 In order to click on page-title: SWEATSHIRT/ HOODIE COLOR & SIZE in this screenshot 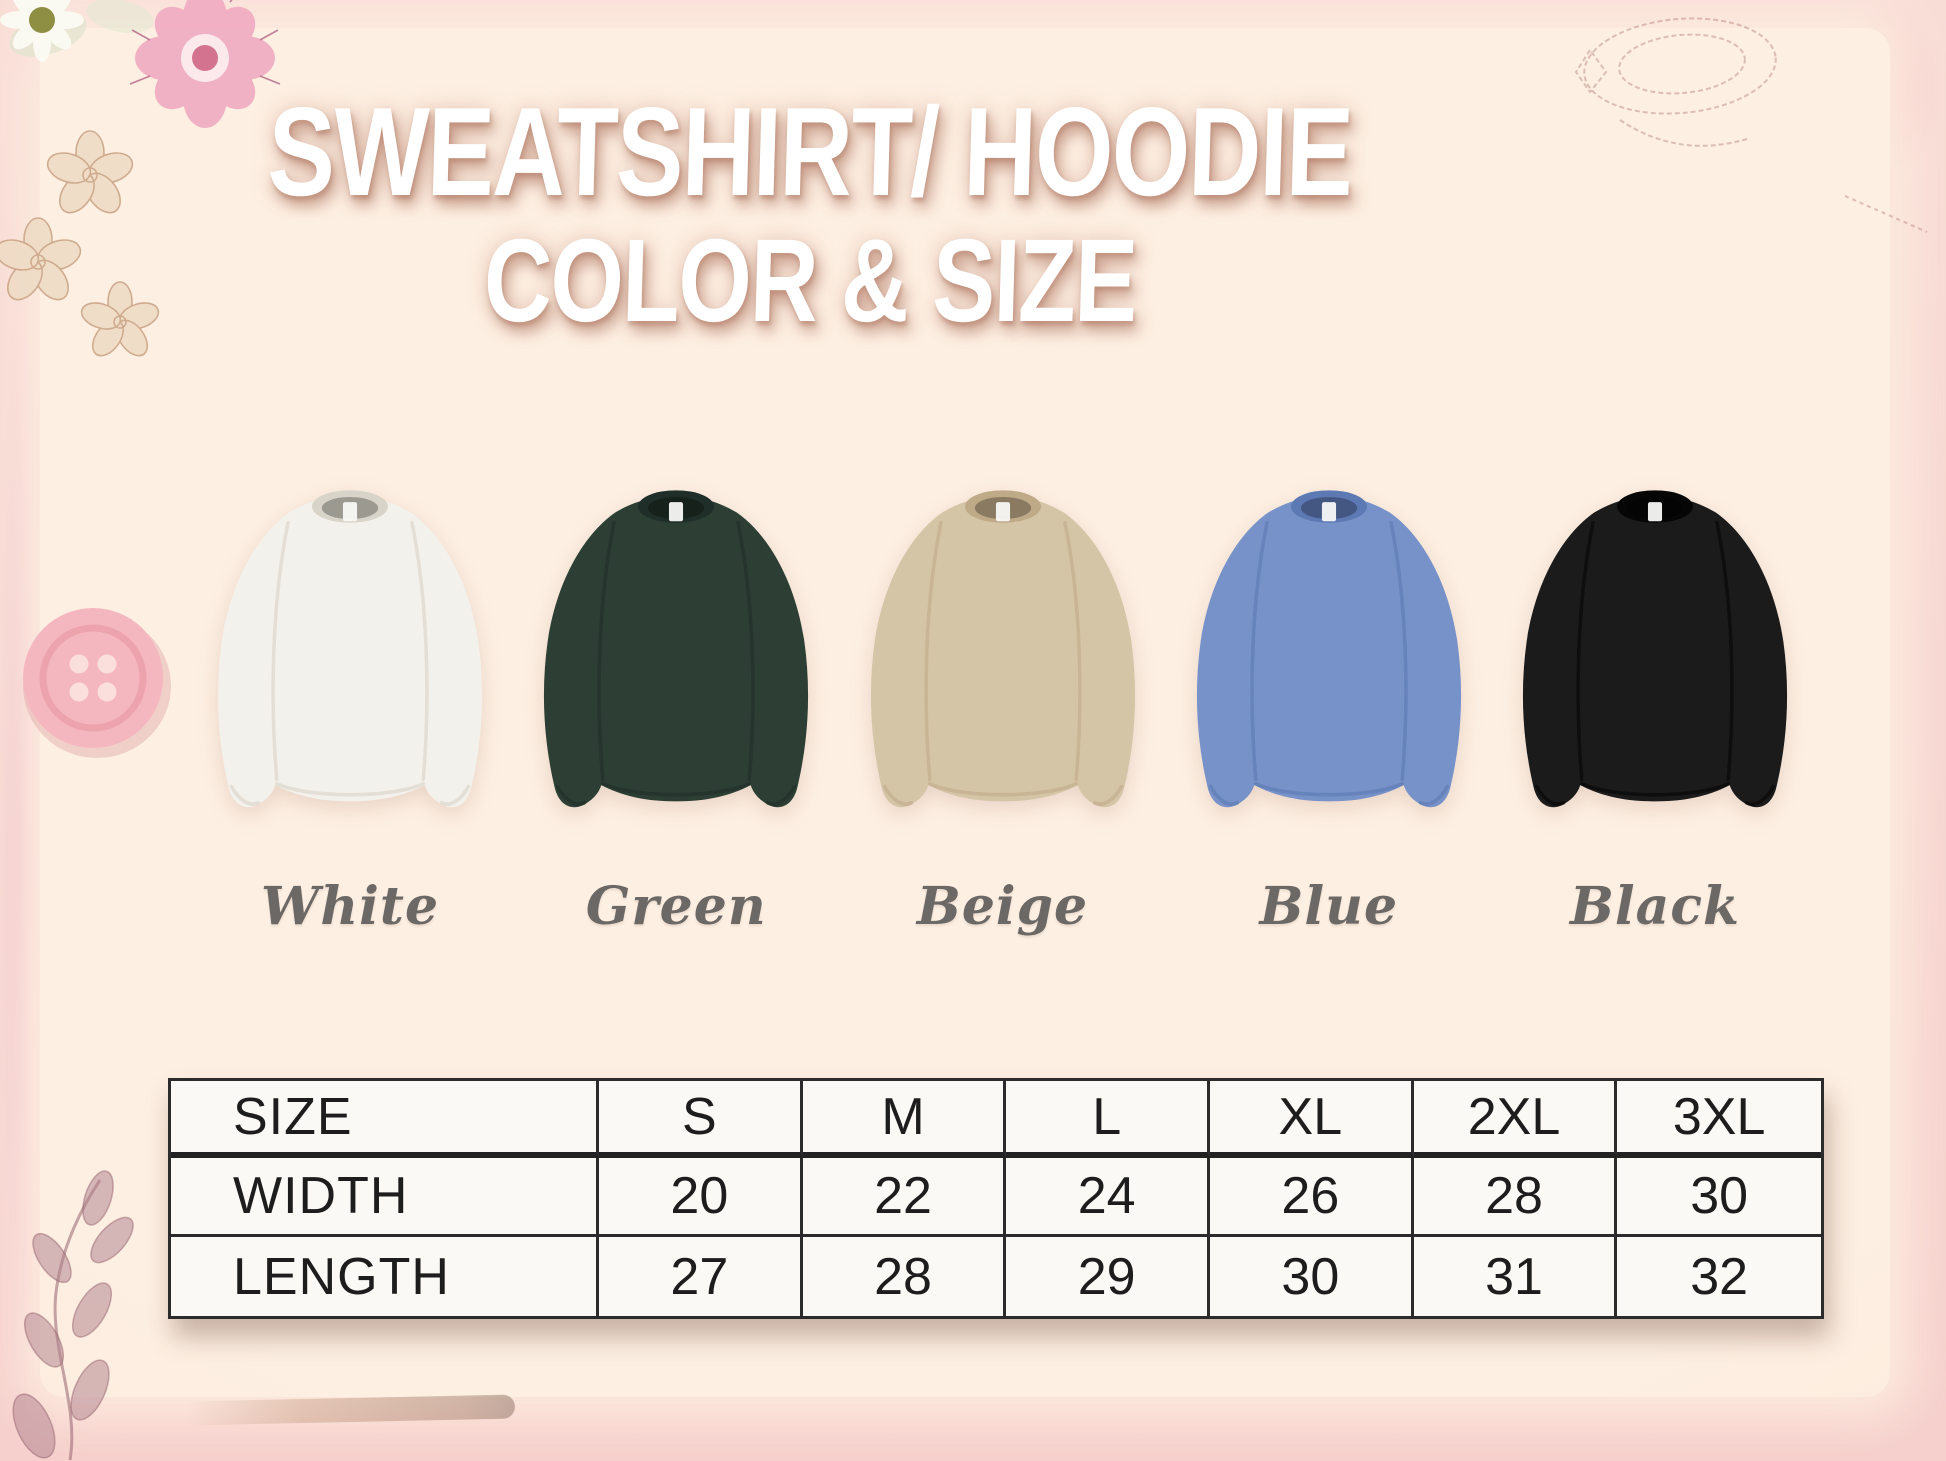, I will do `click(810, 214)`.